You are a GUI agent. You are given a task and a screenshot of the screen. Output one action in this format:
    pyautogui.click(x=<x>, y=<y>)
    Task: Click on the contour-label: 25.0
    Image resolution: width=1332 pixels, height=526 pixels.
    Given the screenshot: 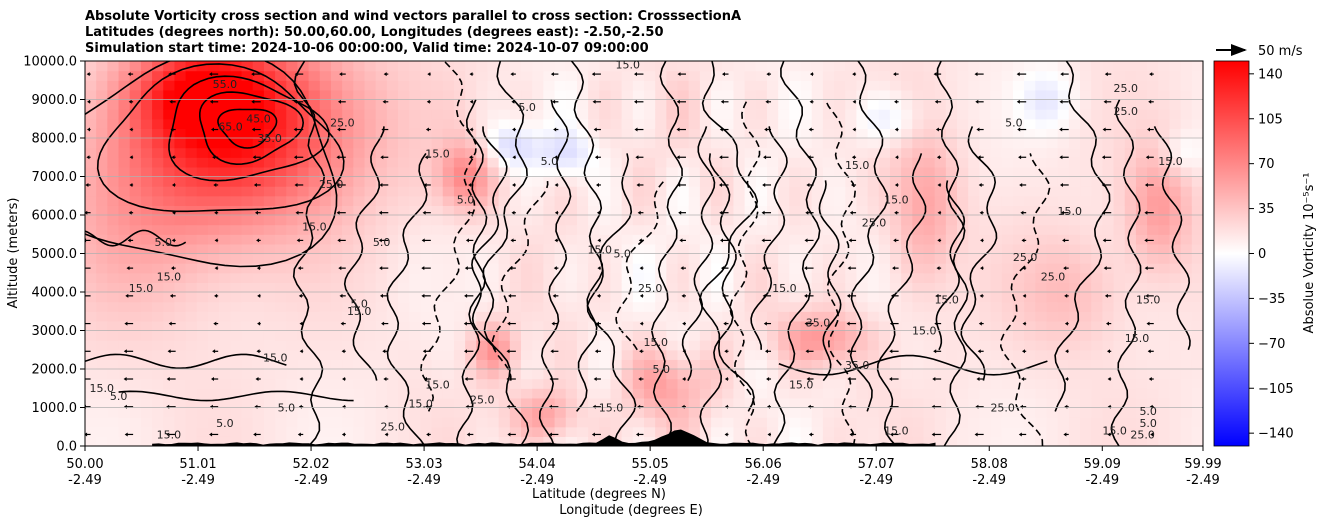 What is the action you would take?
    pyautogui.click(x=1002, y=407)
    